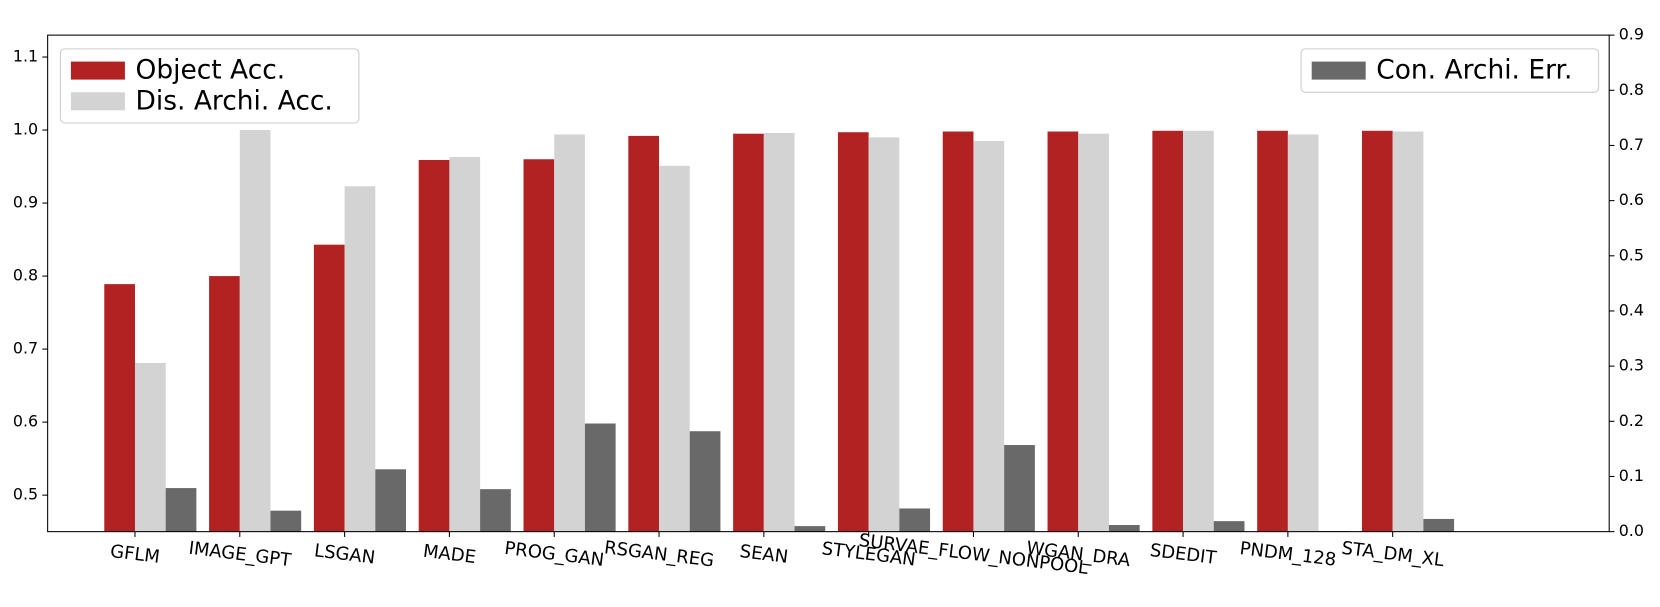 This screenshot has height=607, width=1660. What do you see at coordinates (1184, 554) in the screenshot?
I see `x-tick-label: SDEDIT` at bounding box center [1184, 554].